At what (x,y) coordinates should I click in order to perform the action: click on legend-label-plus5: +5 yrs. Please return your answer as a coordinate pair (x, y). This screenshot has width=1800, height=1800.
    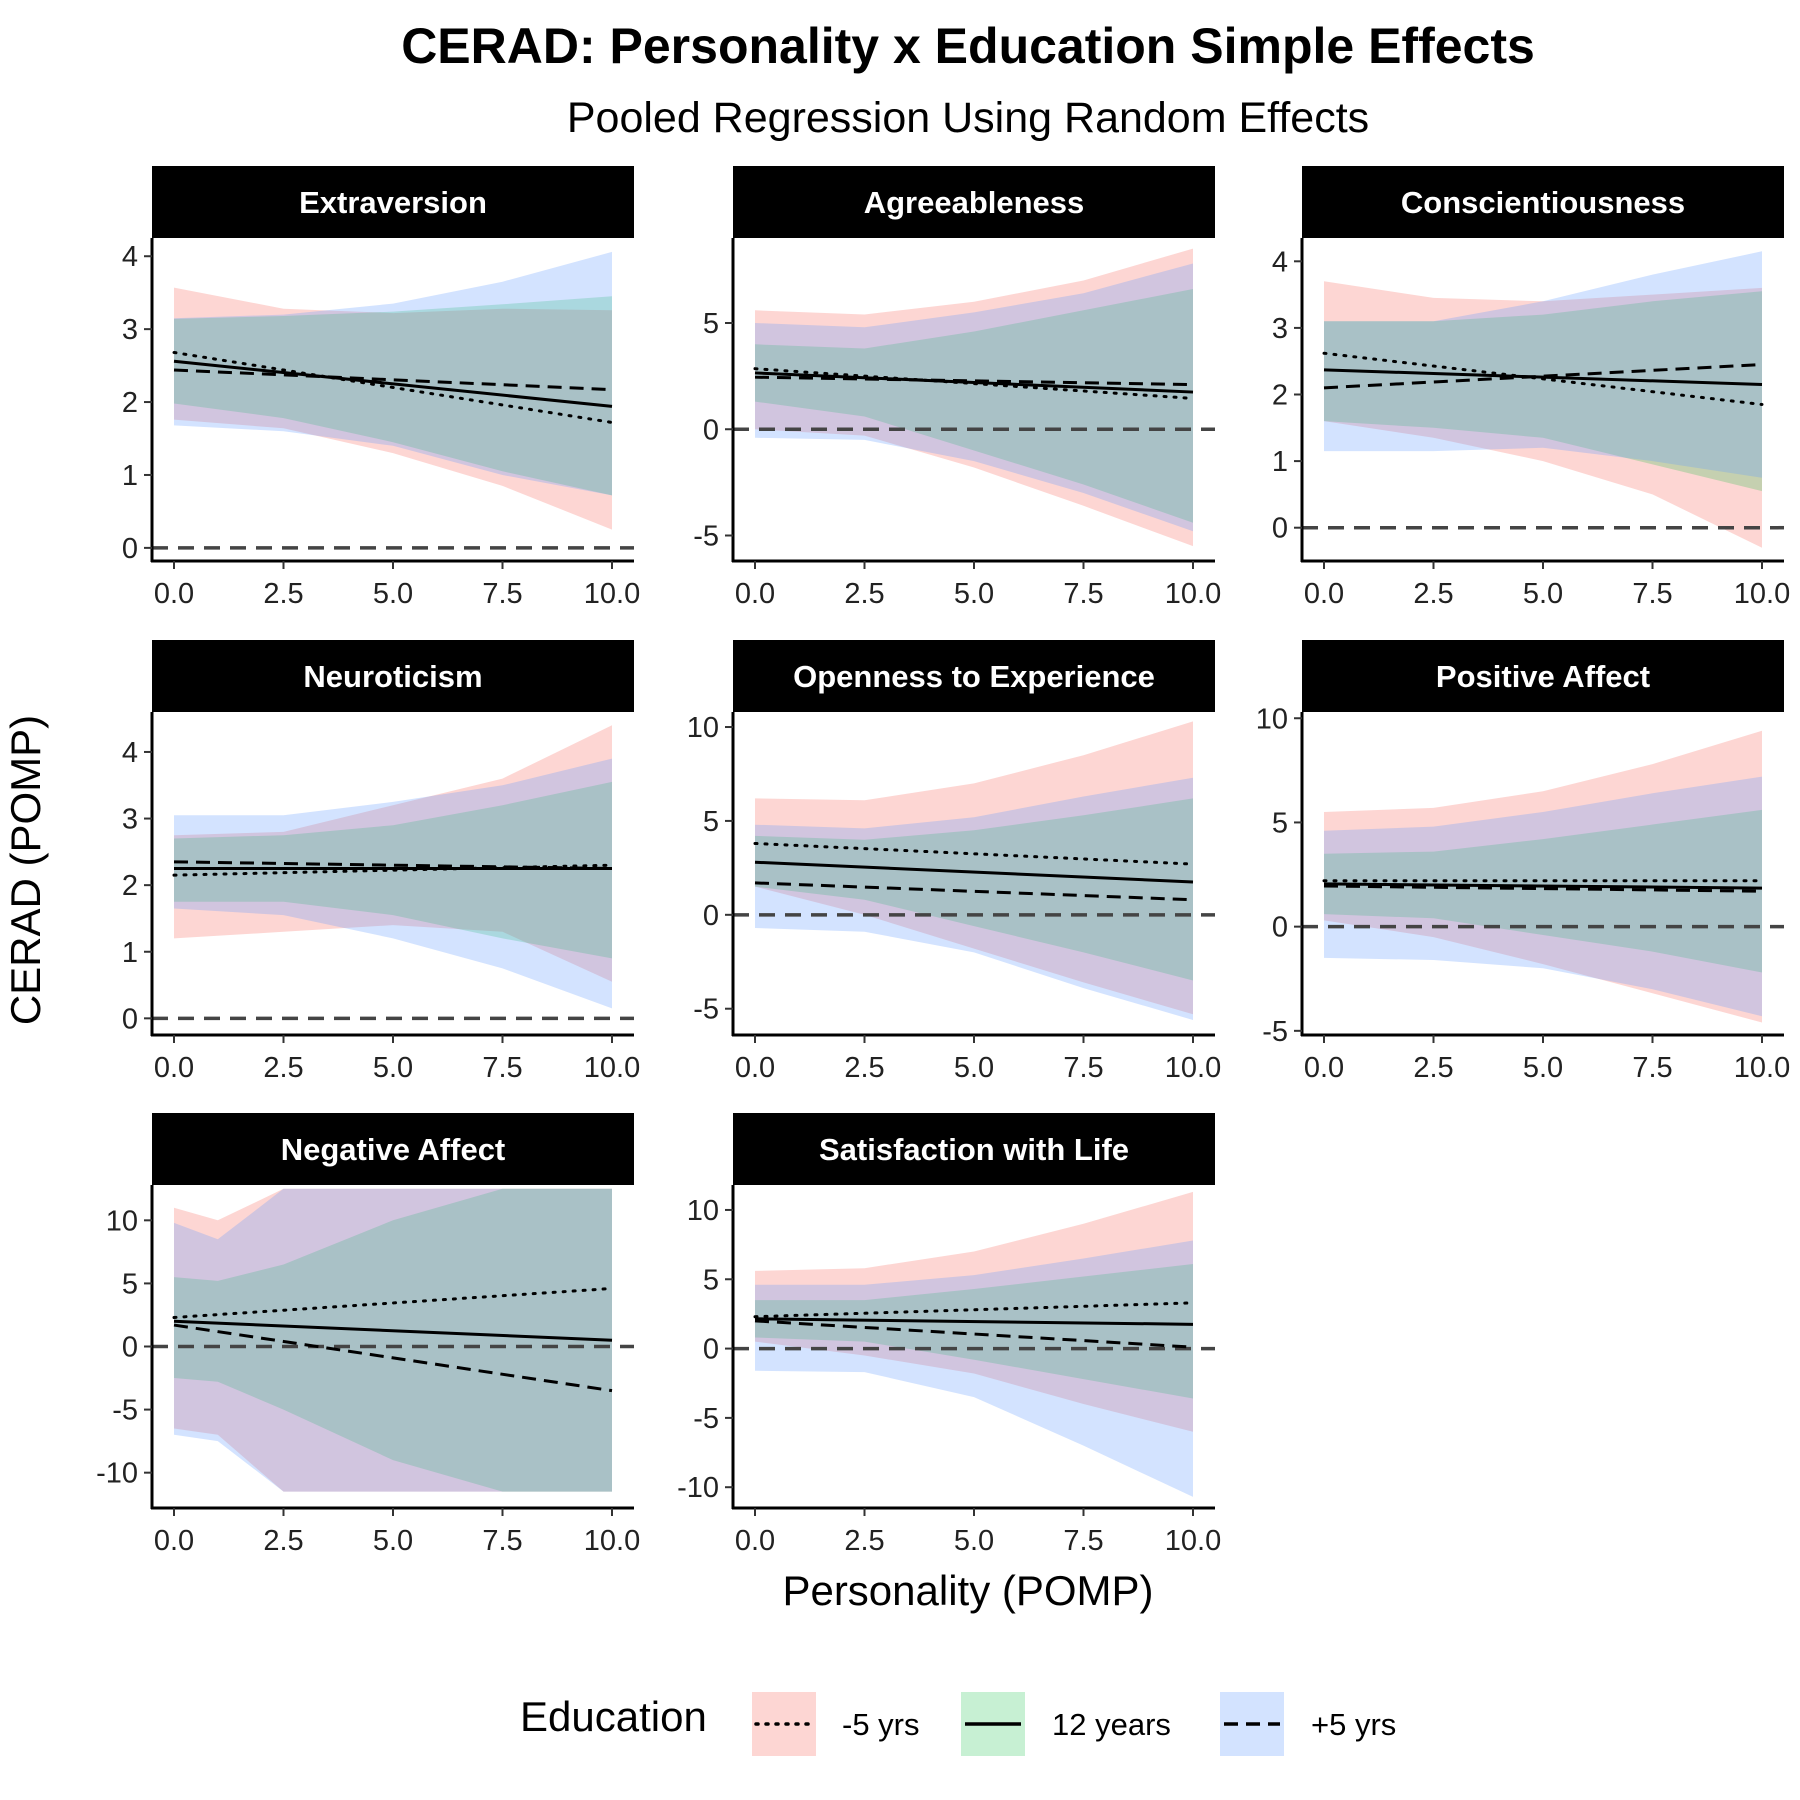
    Looking at the image, I should click on (1353, 1724).